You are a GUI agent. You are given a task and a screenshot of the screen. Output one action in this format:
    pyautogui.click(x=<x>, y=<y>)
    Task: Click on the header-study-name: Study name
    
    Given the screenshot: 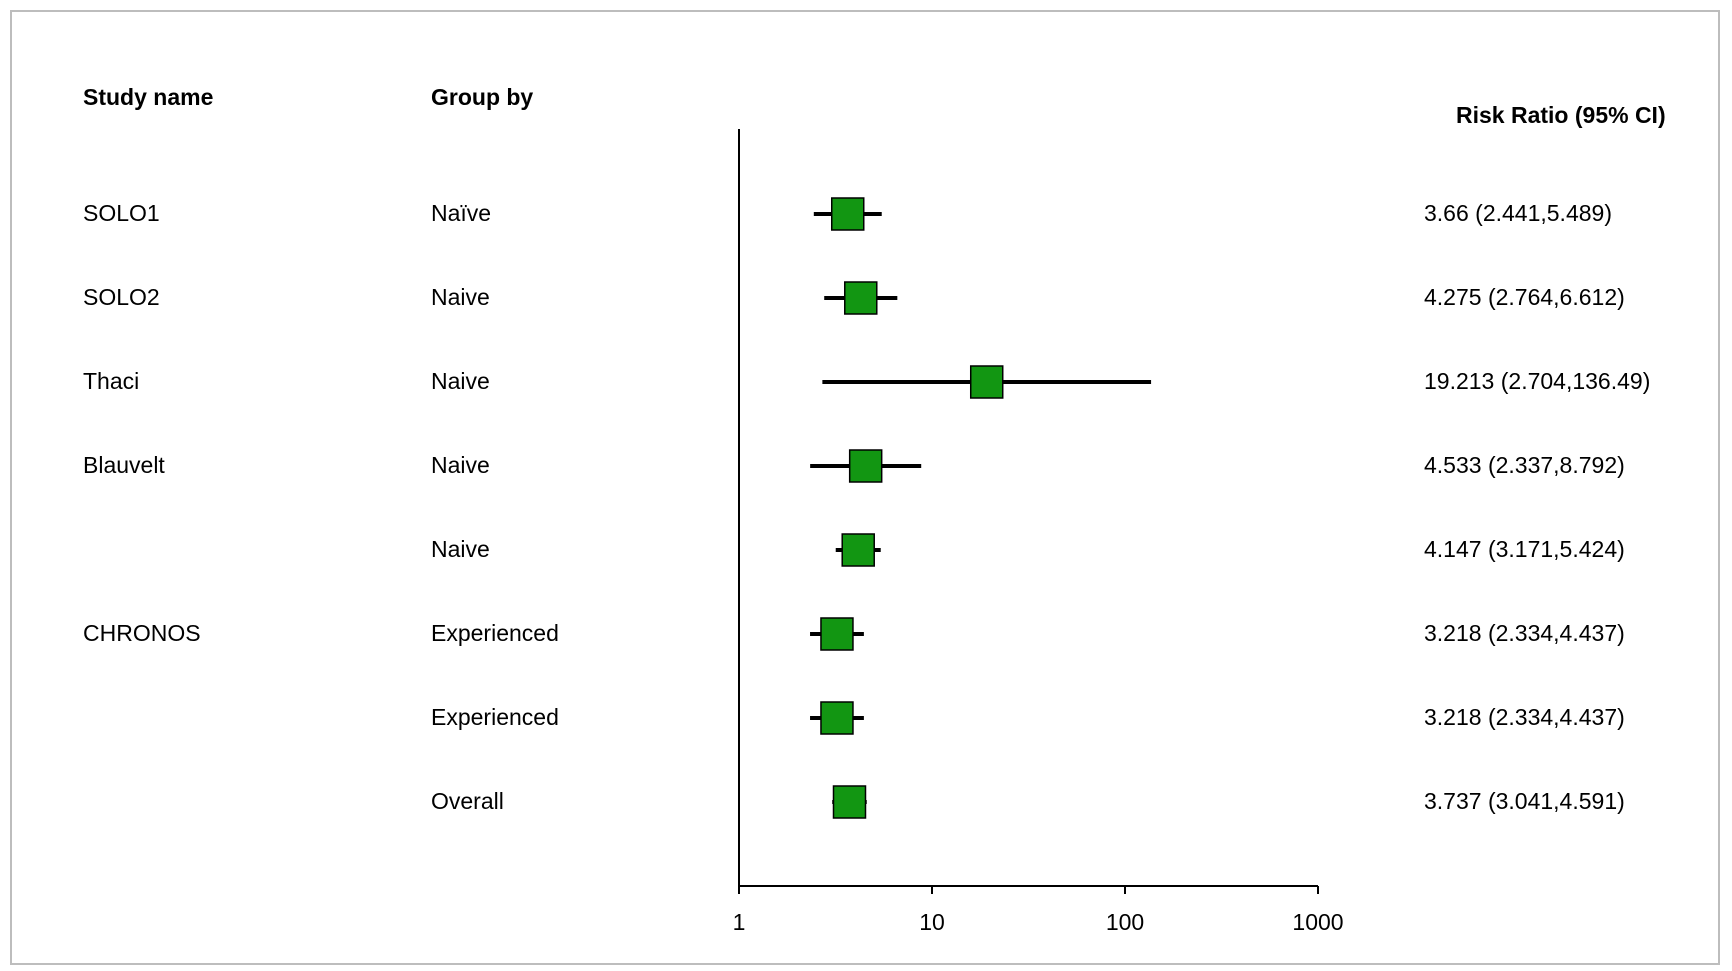 What is the action you would take?
    pyautogui.click(x=148, y=97)
    